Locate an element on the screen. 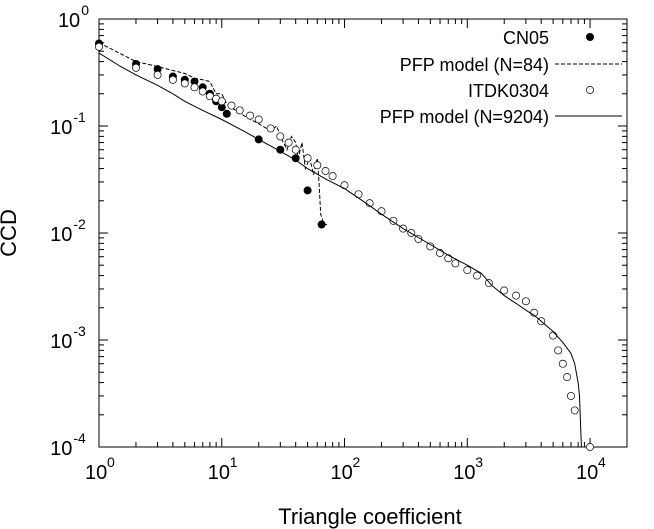  y-tick-exponent: -4 is located at coordinates (79, 438).